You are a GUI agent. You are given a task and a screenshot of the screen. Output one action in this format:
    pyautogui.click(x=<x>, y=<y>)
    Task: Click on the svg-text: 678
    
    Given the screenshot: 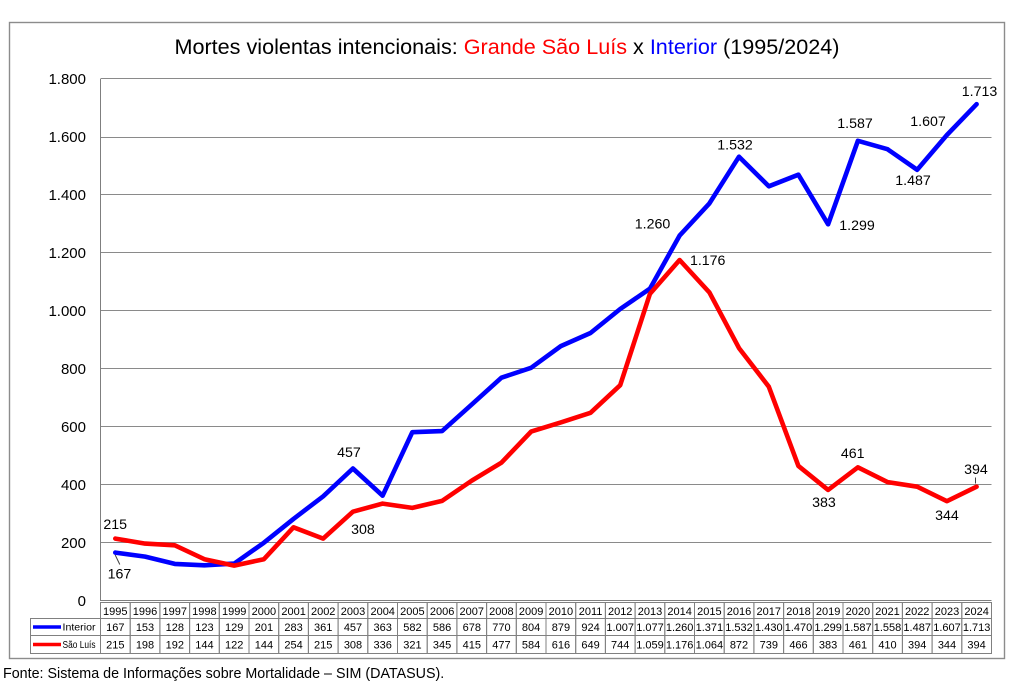 What is the action you would take?
    pyautogui.click(x=472, y=628)
    